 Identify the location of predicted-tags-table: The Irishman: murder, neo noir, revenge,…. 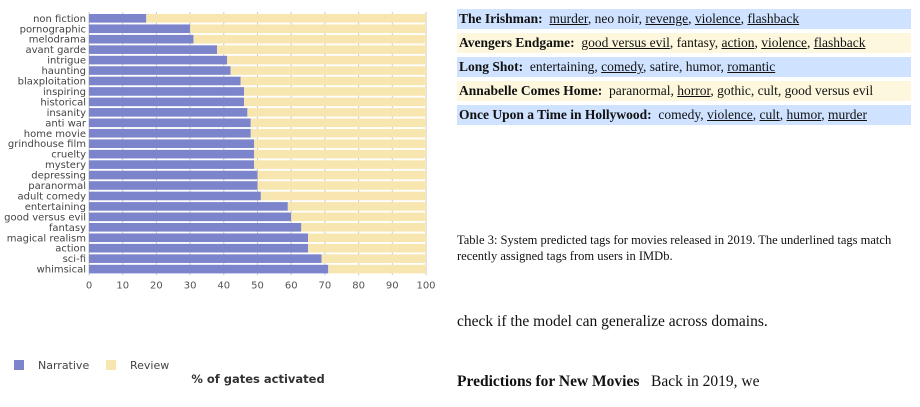
(684, 69).